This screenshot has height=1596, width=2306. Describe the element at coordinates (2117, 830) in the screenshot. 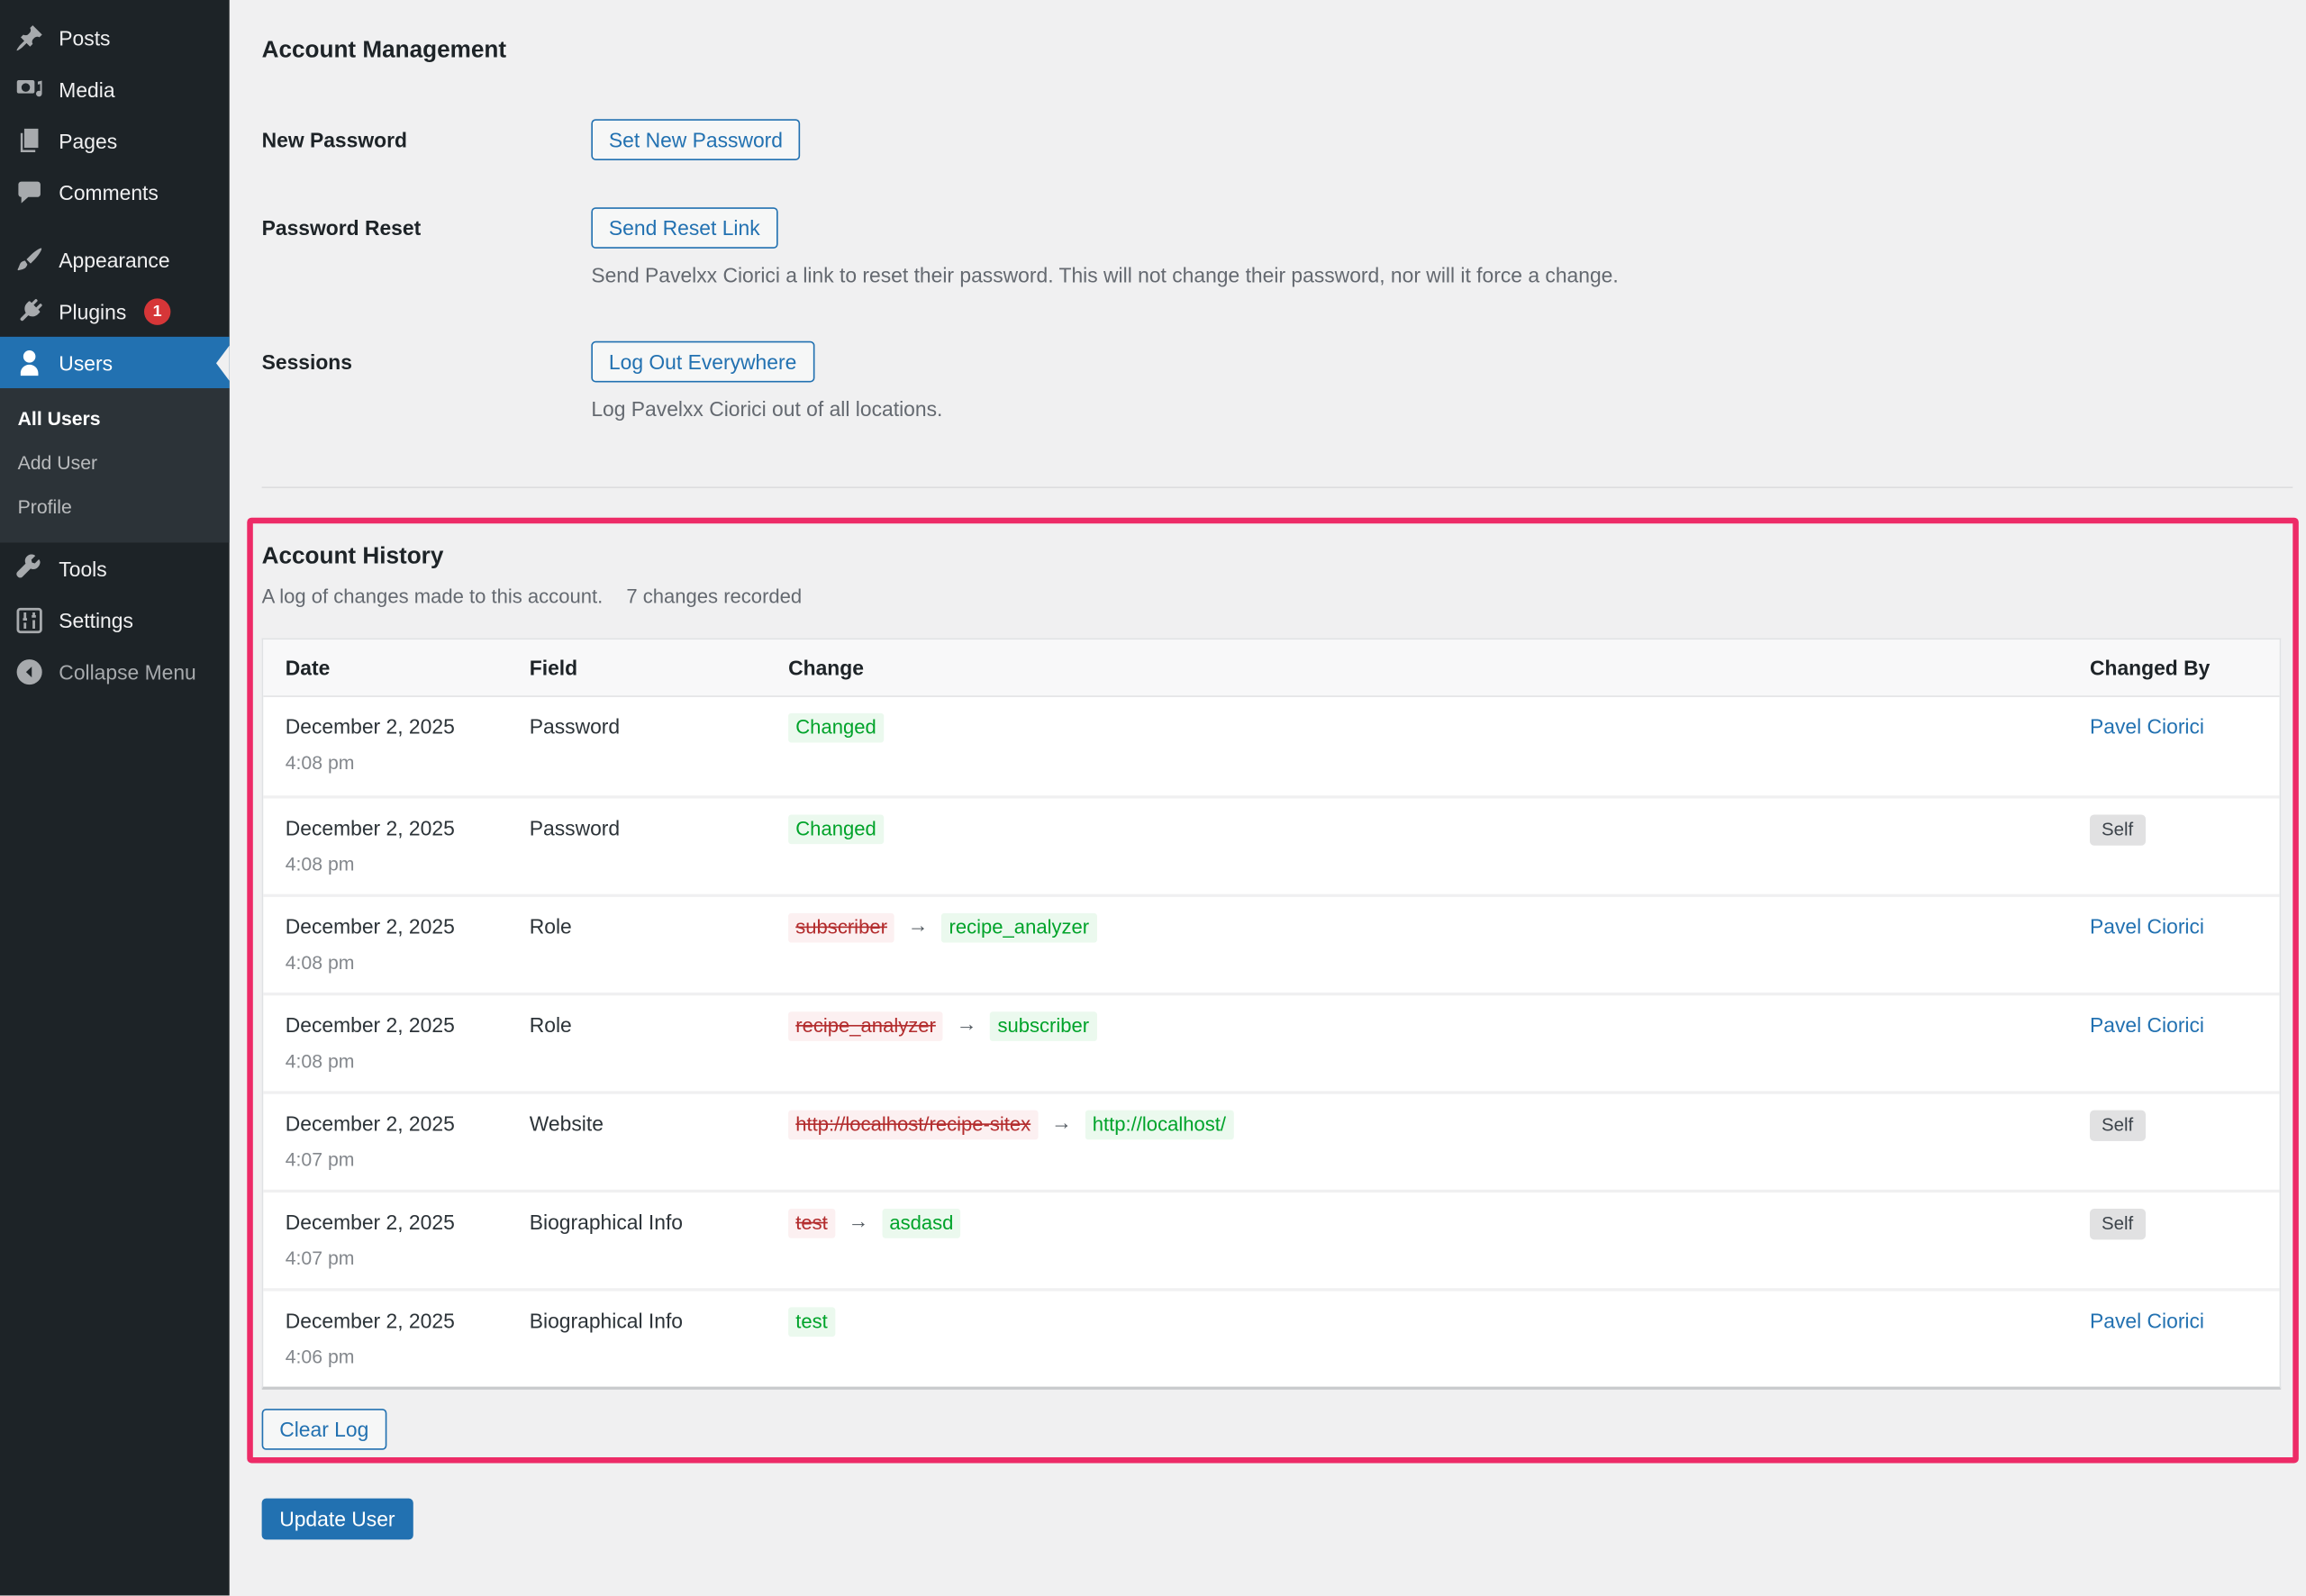

I see `self-badge: Self` at that location.